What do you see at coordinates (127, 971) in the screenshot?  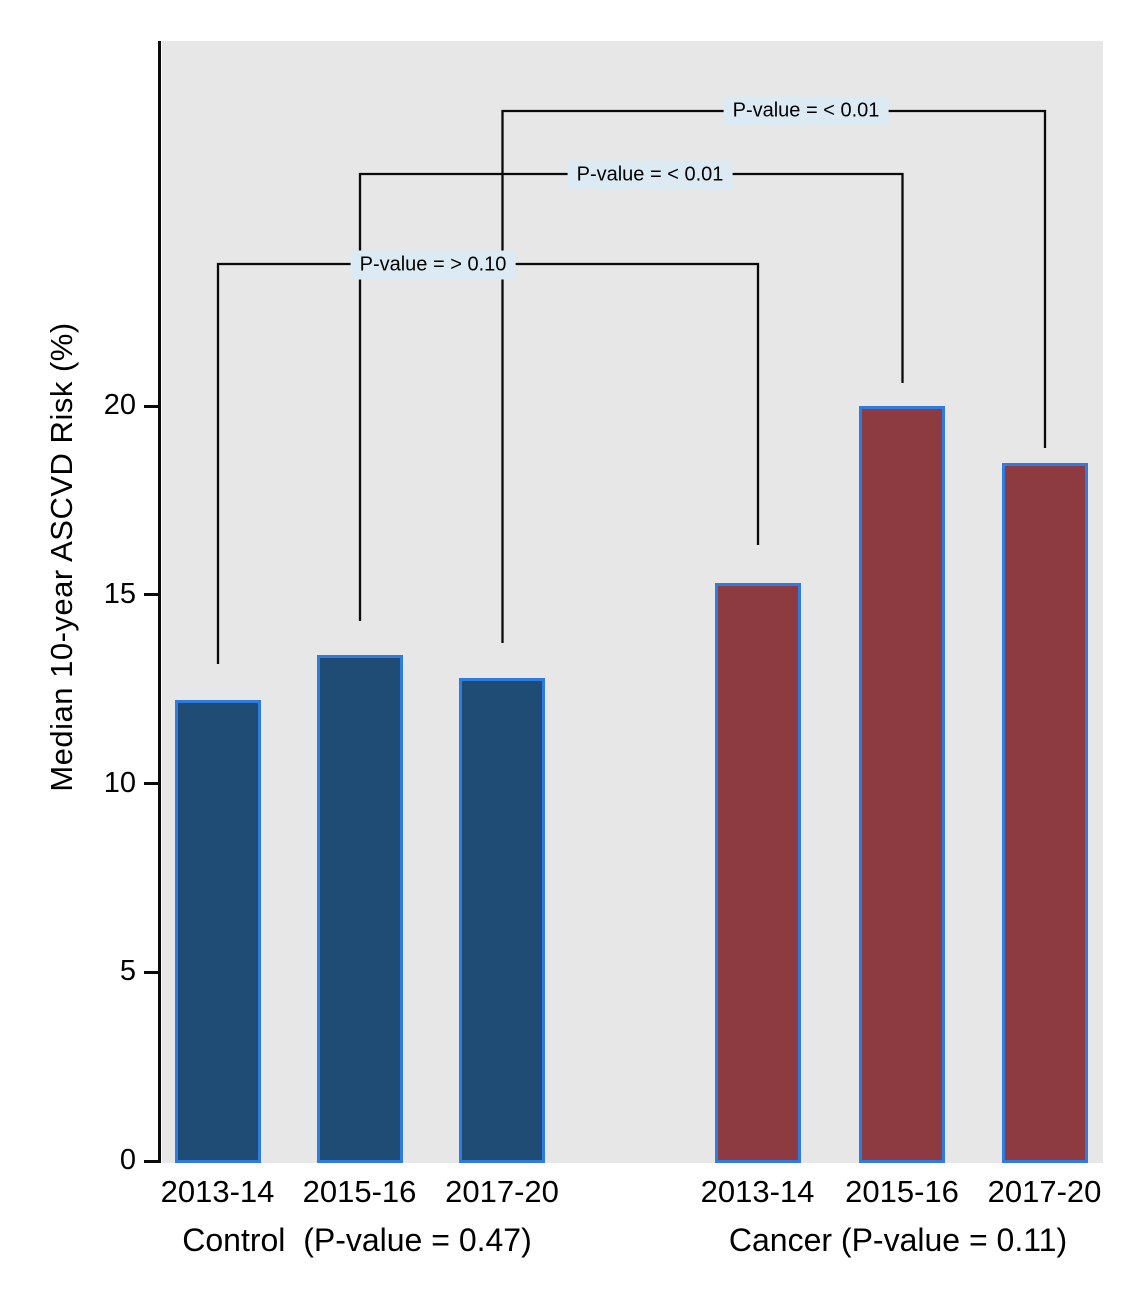 I see `y-tick-label: 5` at bounding box center [127, 971].